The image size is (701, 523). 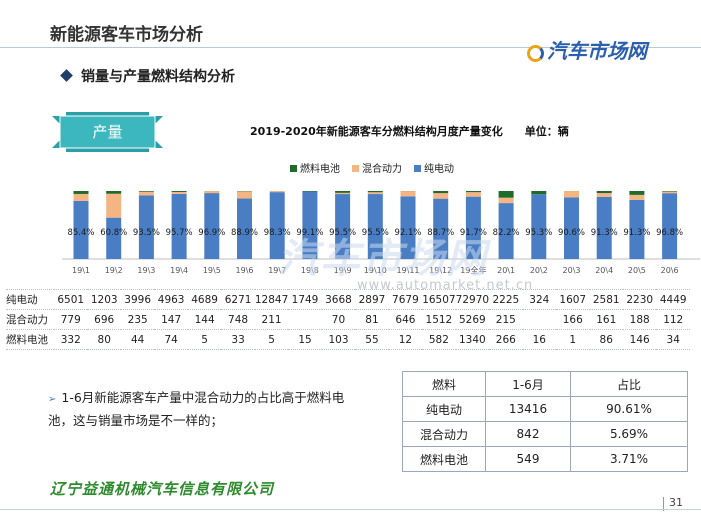 I want to click on table-cell: 2581, so click(x=606, y=299).